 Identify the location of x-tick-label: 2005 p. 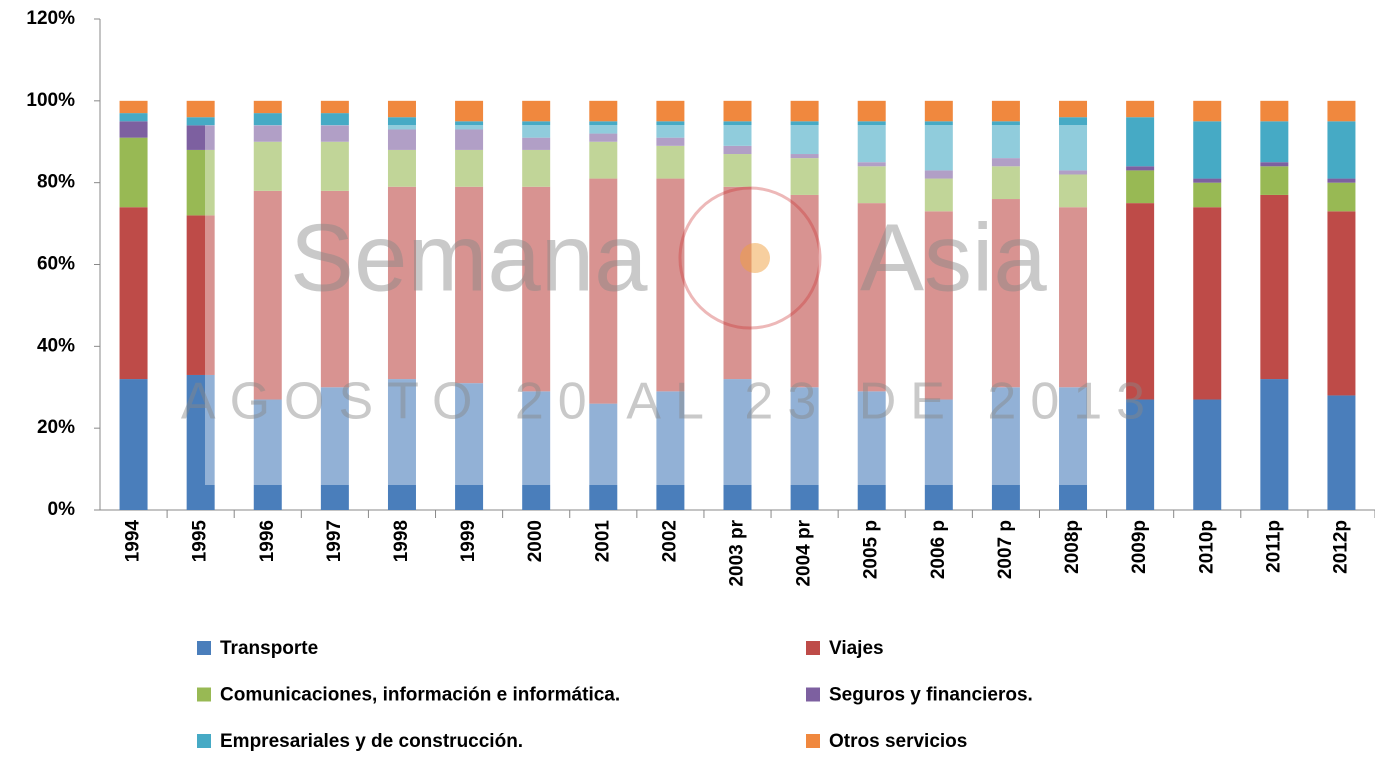
(871, 549).